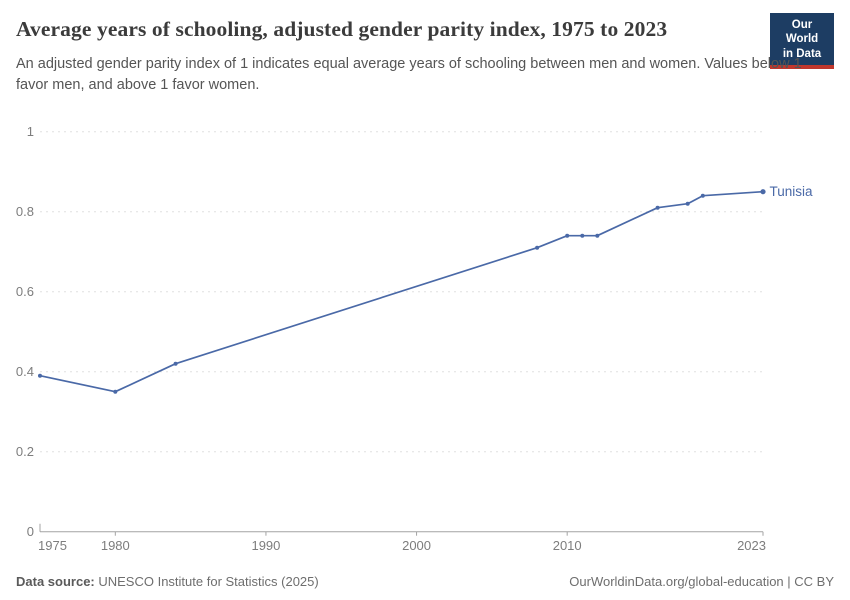 This screenshot has width=850, height=600. What do you see at coordinates (802, 32) in the screenshot?
I see `owid-logo-line1: Our World` at bounding box center [802, 32].